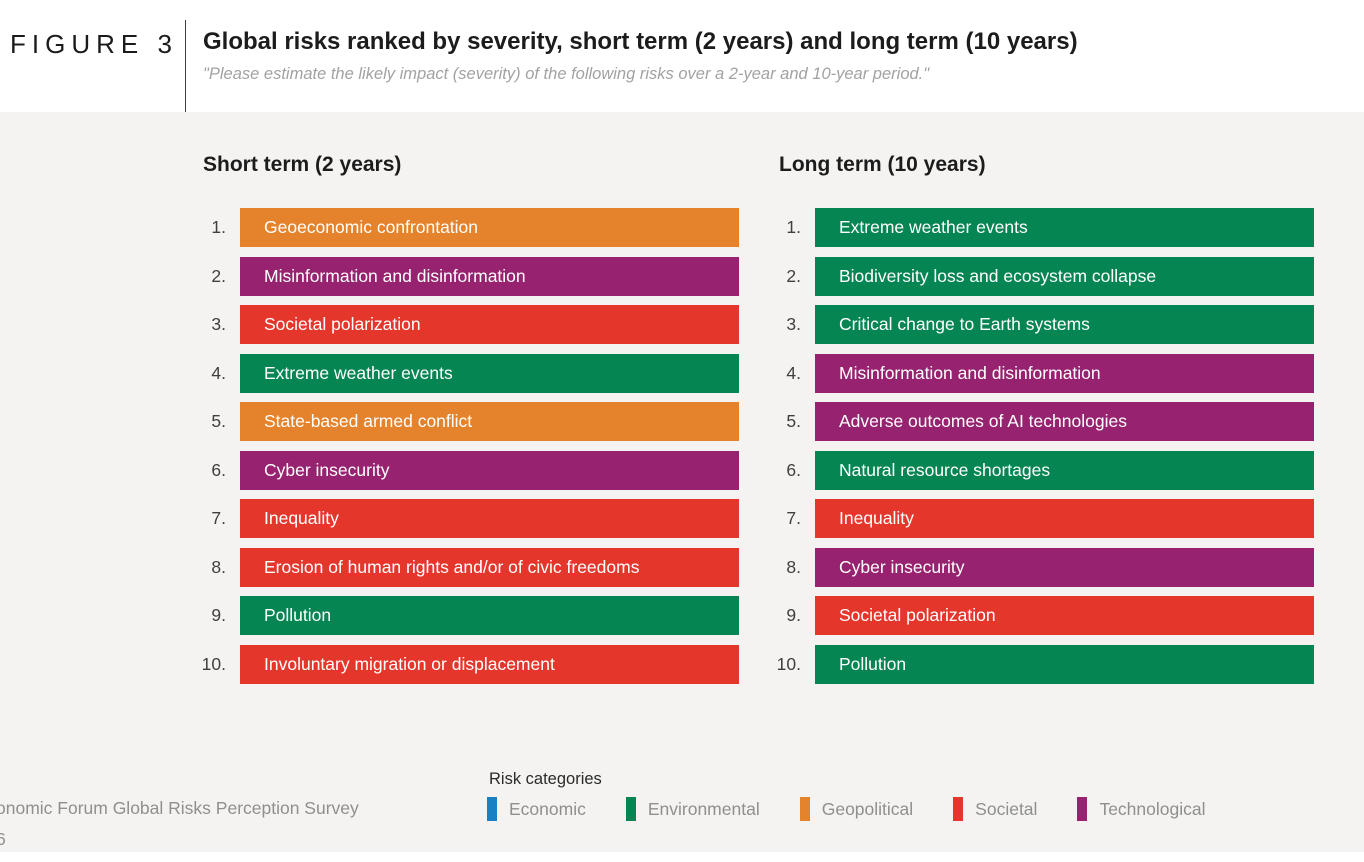 This screenshot has height=862, width=1364. I want to click on rank-number: 1., so click(793, 227).